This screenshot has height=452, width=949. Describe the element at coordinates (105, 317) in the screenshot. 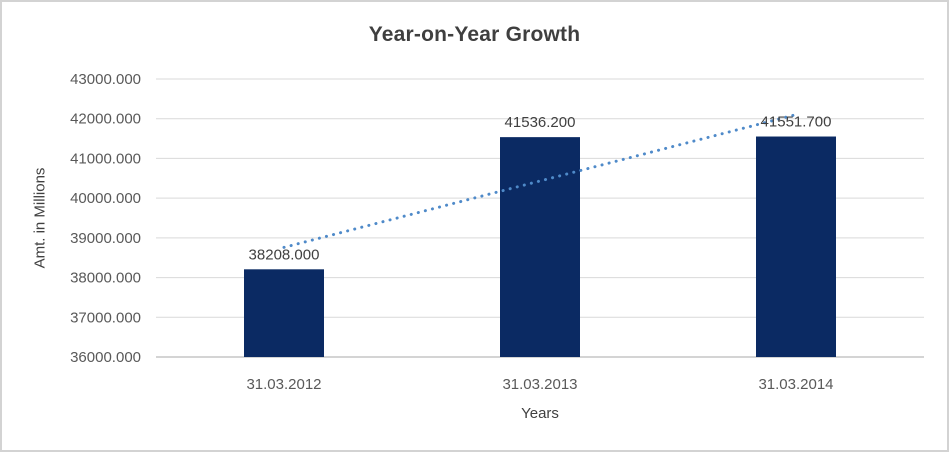

I see `y-tick-label: 37000.000` at that location.